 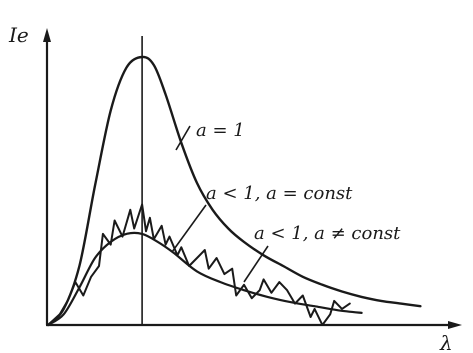 What do you see at coordinates (189, 228) in the screenshot?
I see `leader-line-a-less-1-const` at bounding box center [189, 228].